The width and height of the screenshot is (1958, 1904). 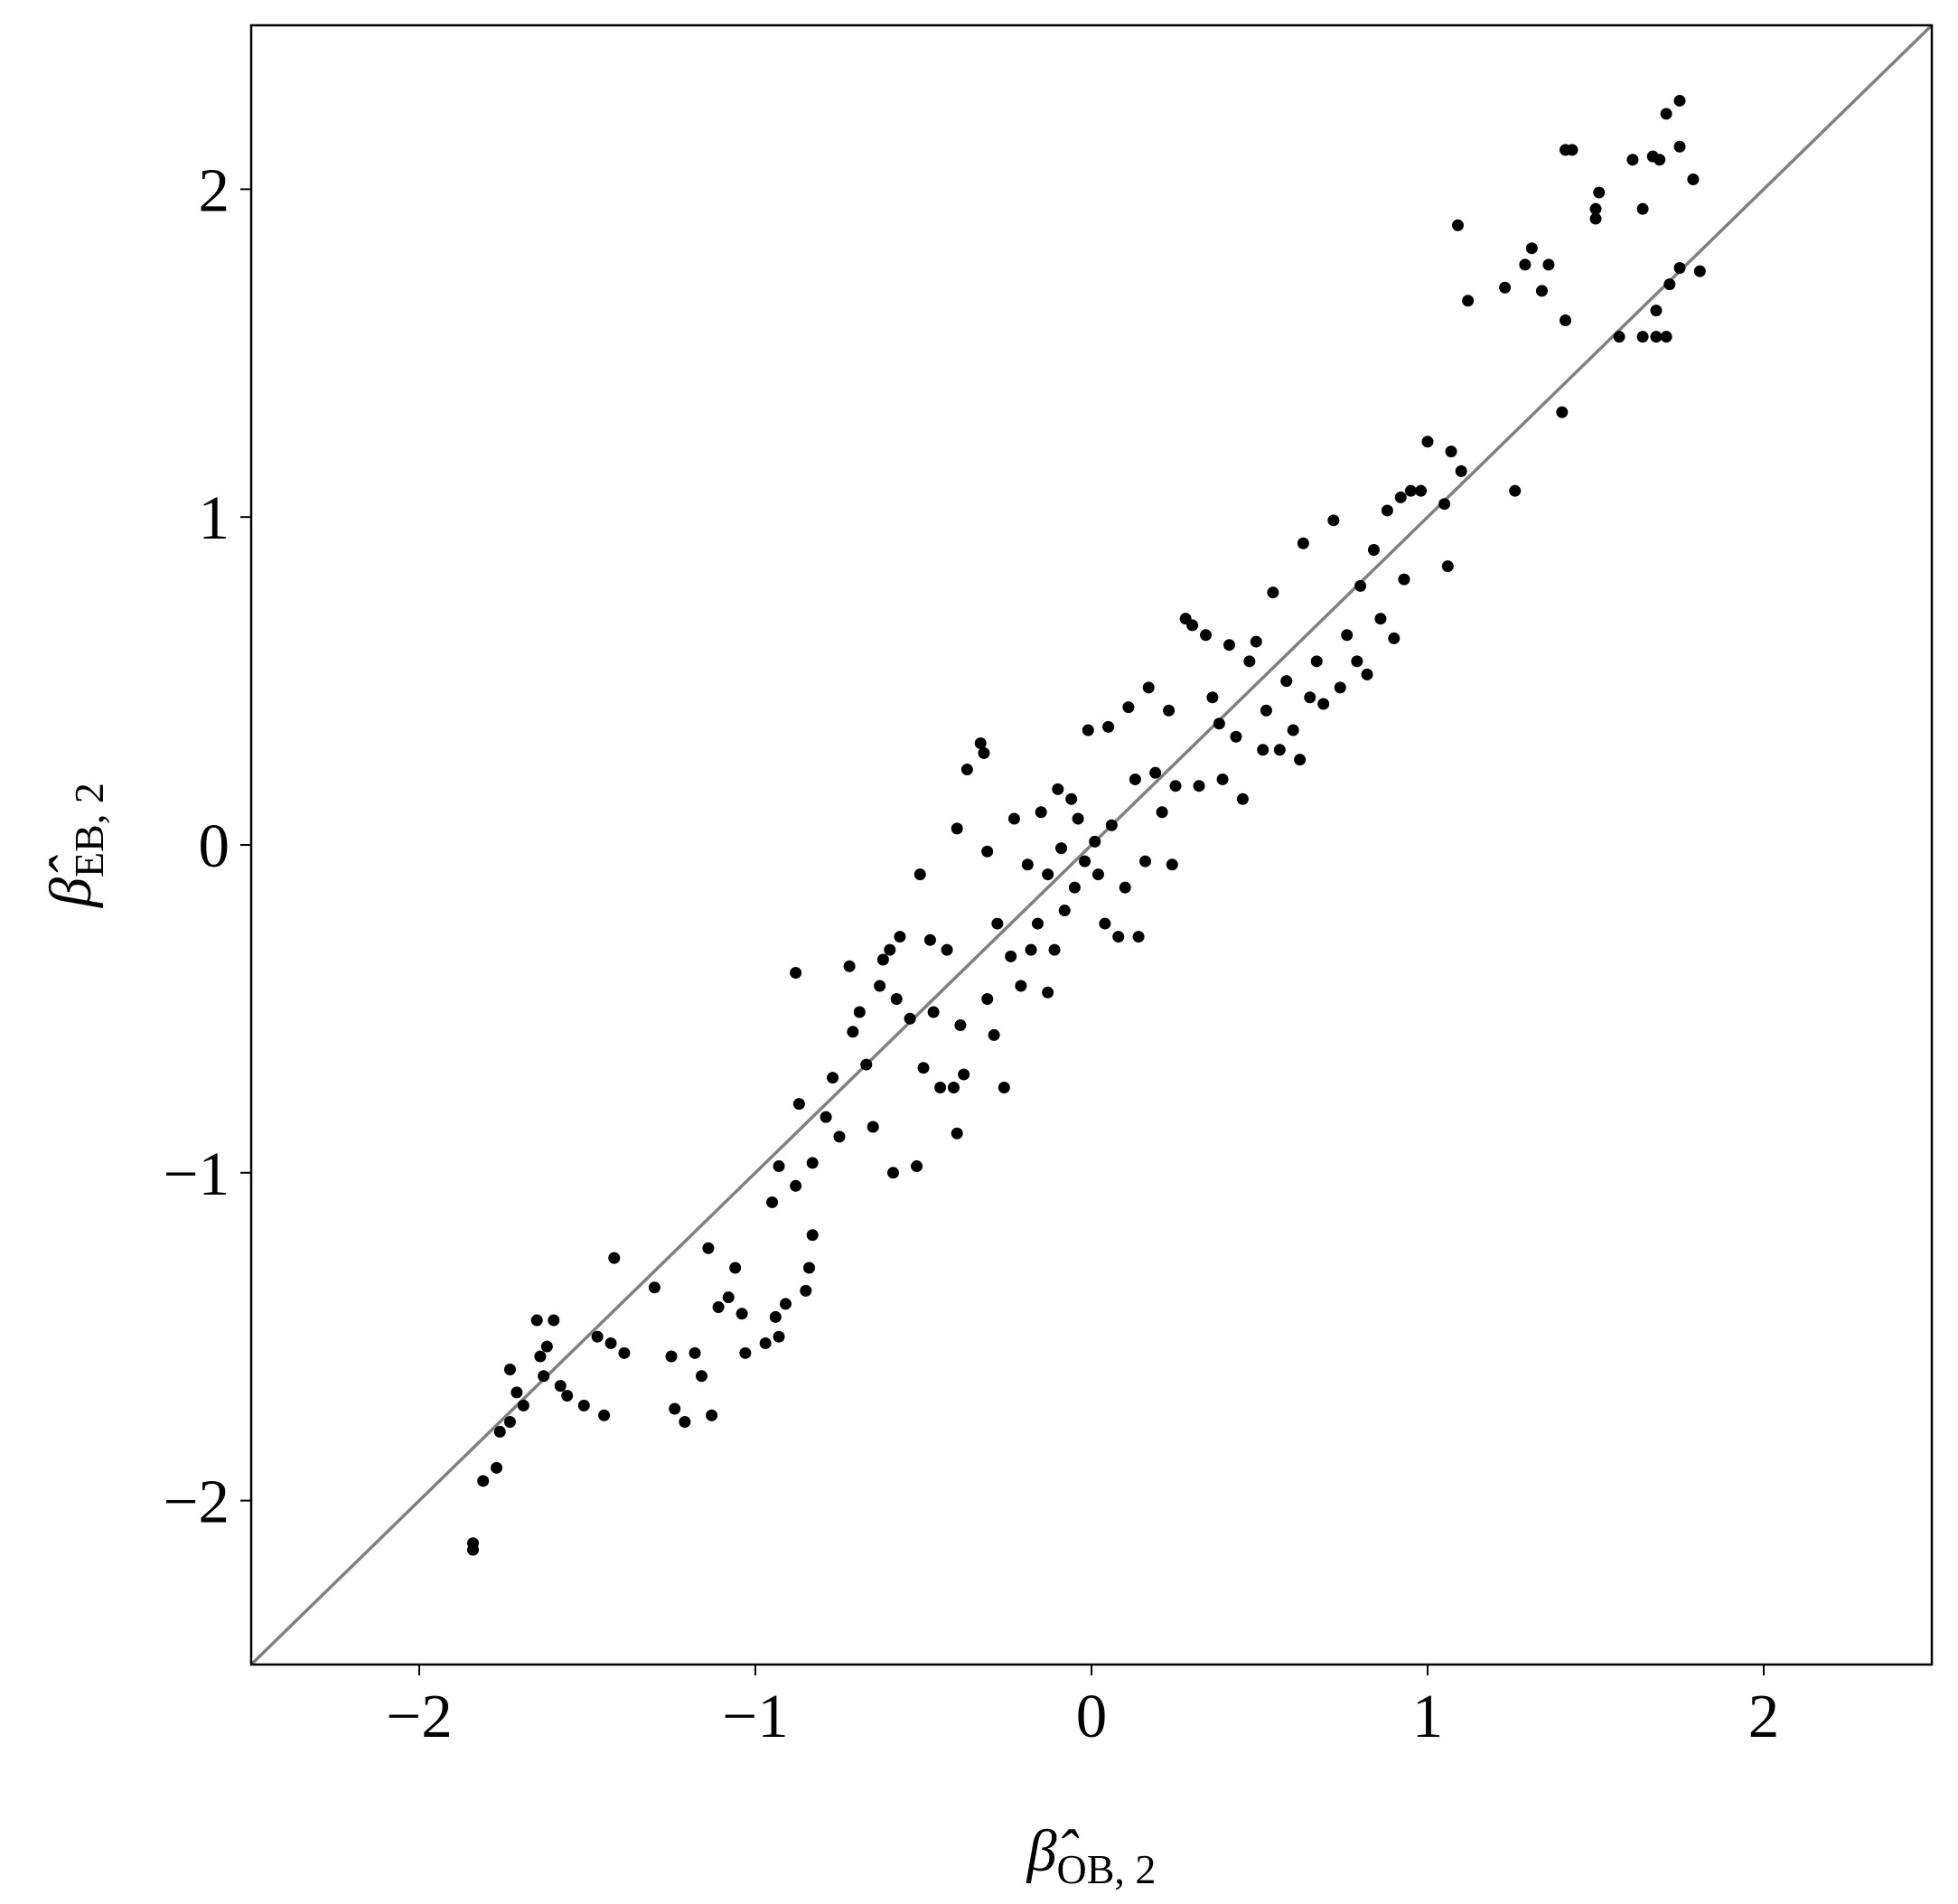 I want to click on x-tick-label: −1, so click(x=755, y=1716).